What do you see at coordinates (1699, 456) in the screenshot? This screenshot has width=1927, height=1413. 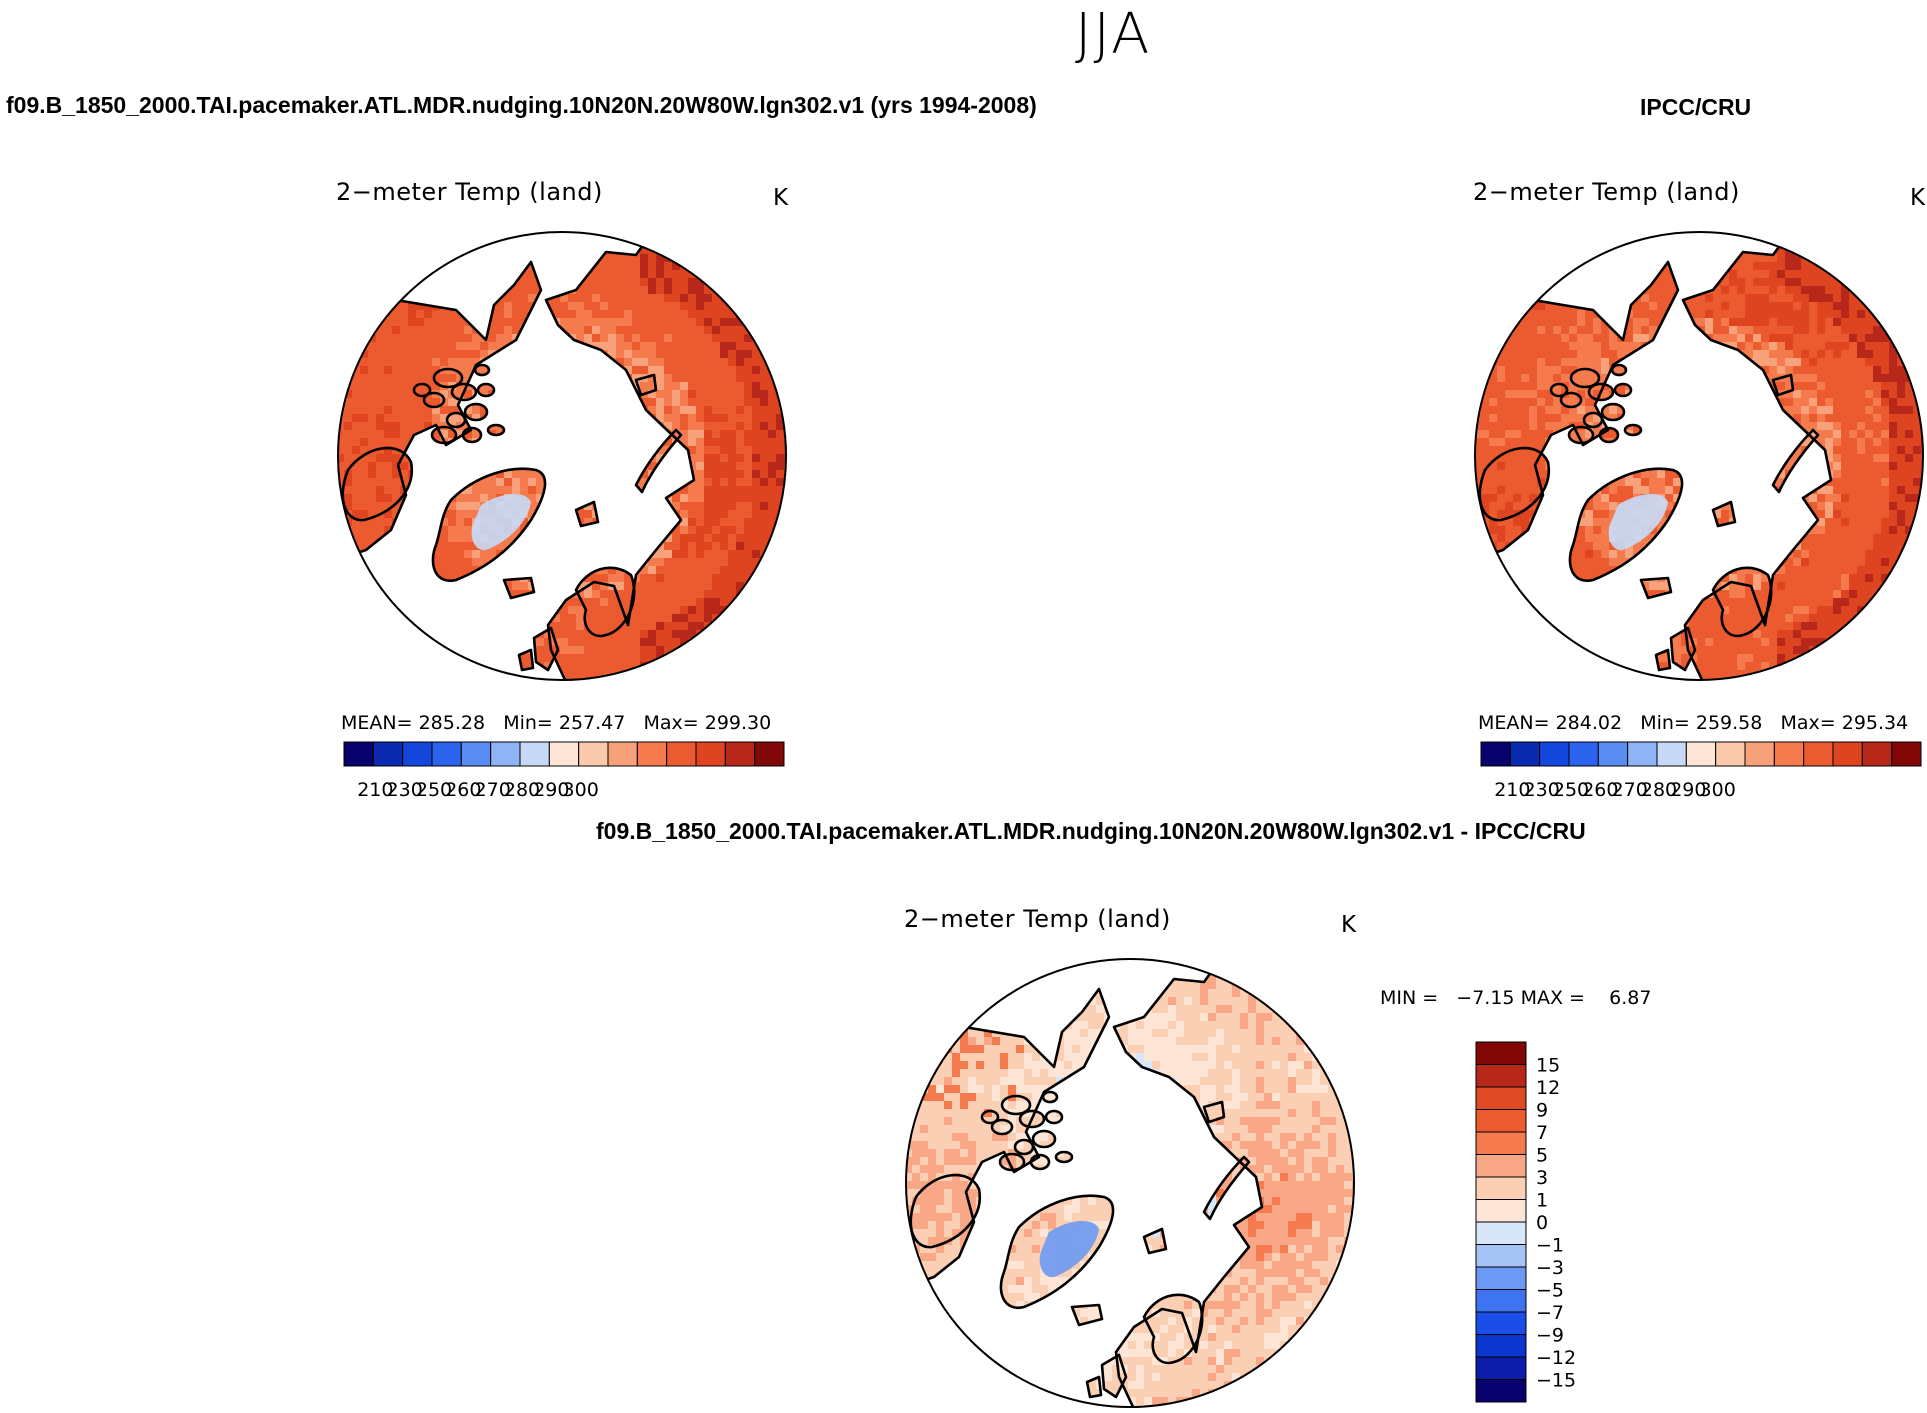 I see `right-polar-map` at bounding box center [1699, 456].